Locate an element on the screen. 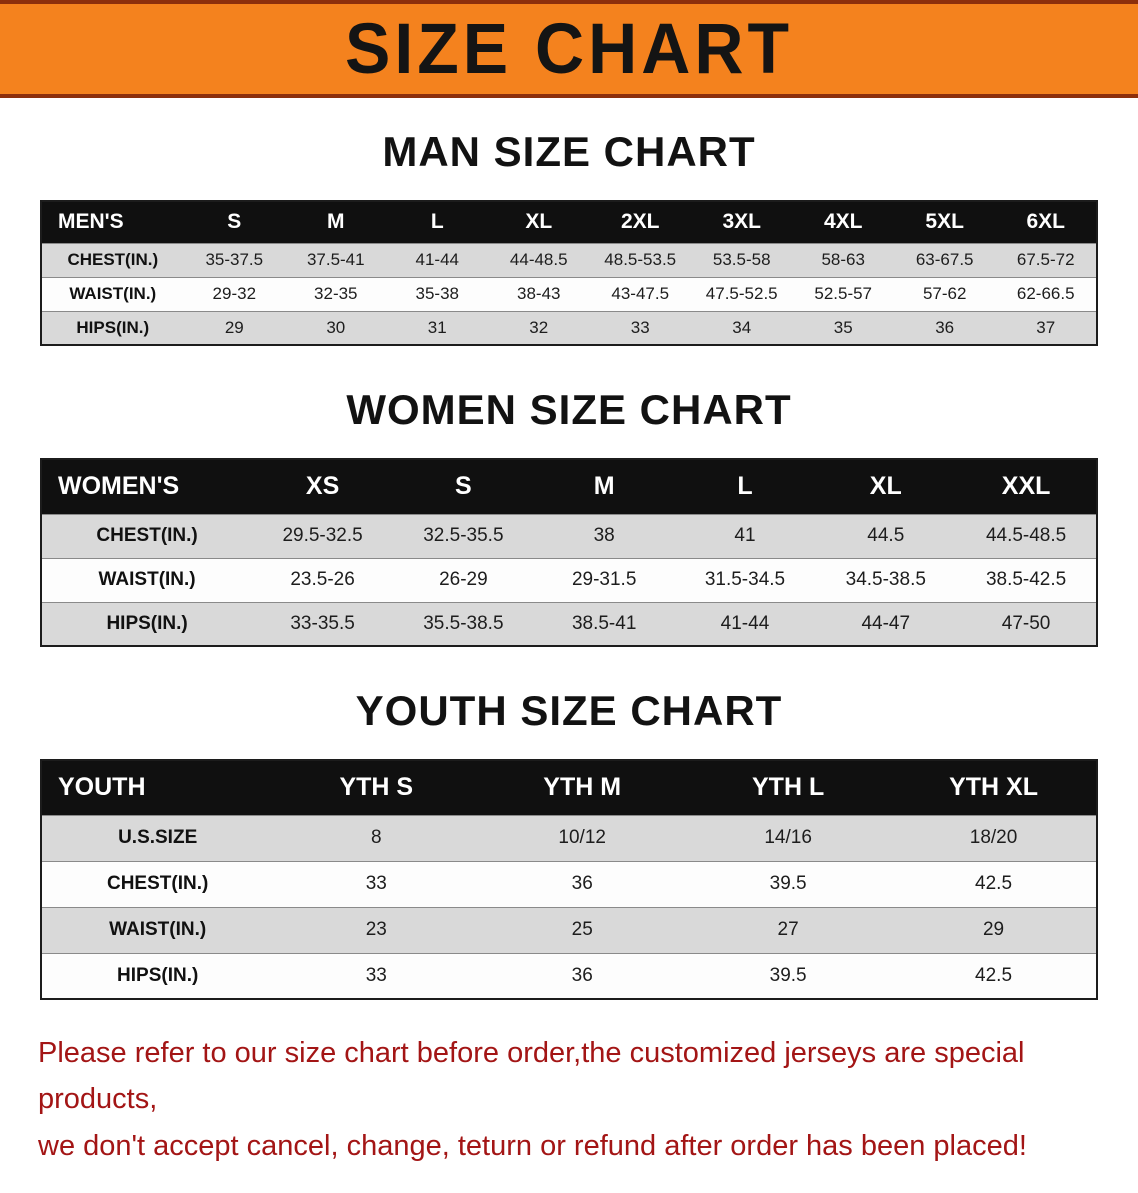 The image size is (1138, 1193). size-value-cell: 32 is located at coordinates (539, 327).